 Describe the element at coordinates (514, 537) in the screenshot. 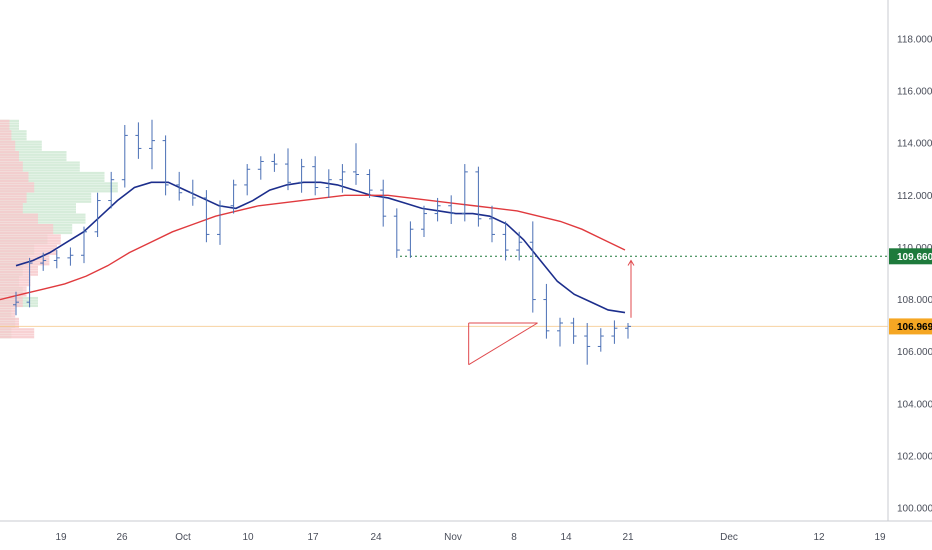

I see `time-tick-label: 8` at that location.